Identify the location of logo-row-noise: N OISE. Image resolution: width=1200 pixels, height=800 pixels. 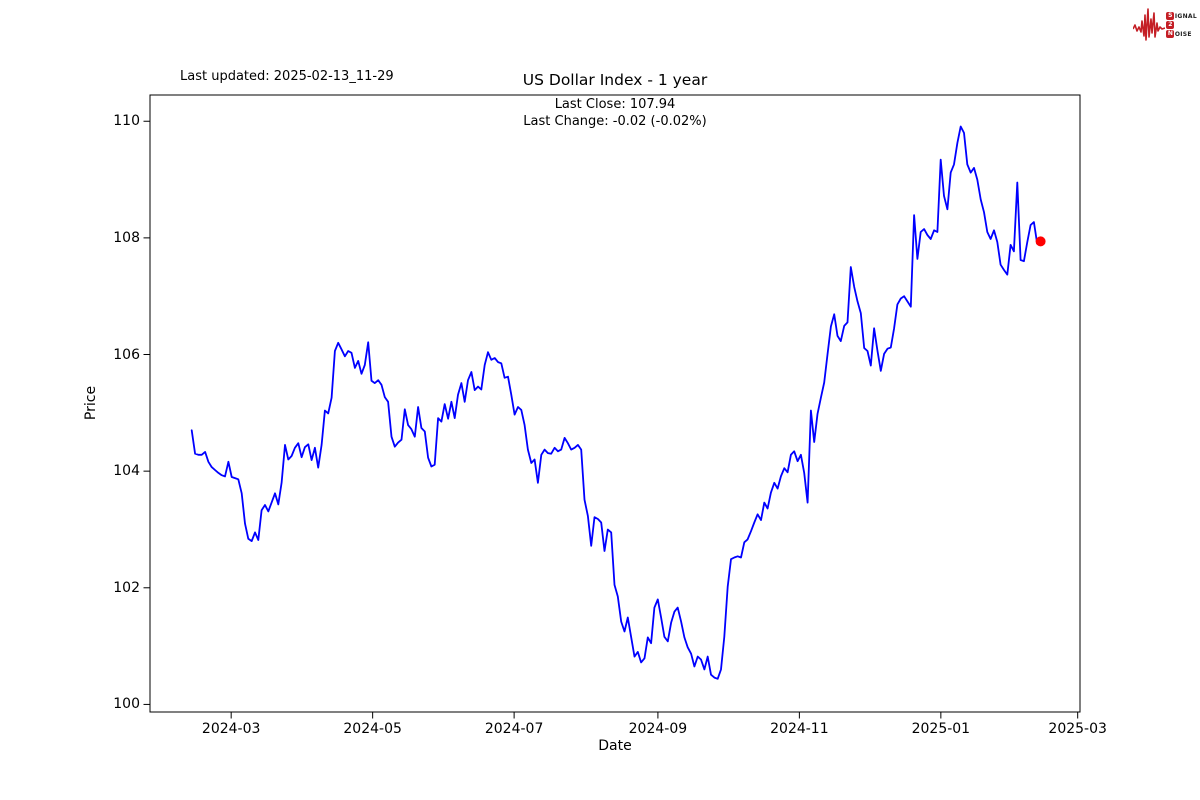
(1181, 34).